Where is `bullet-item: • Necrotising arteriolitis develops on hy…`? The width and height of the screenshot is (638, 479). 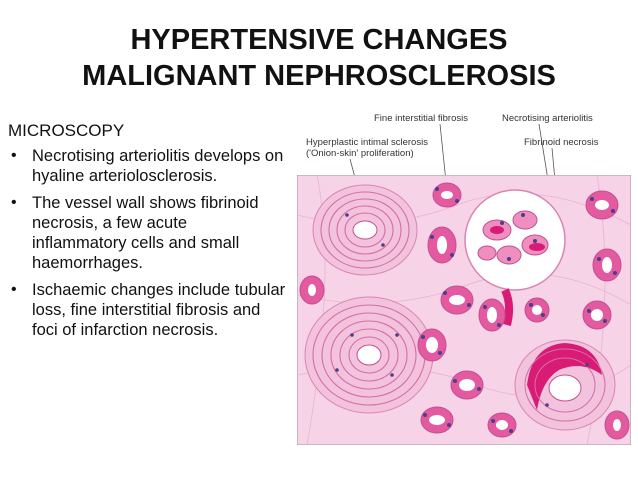
bullet-item: • Necrotising arteriolitis develops on hy… is located at coordinates (147, 166).